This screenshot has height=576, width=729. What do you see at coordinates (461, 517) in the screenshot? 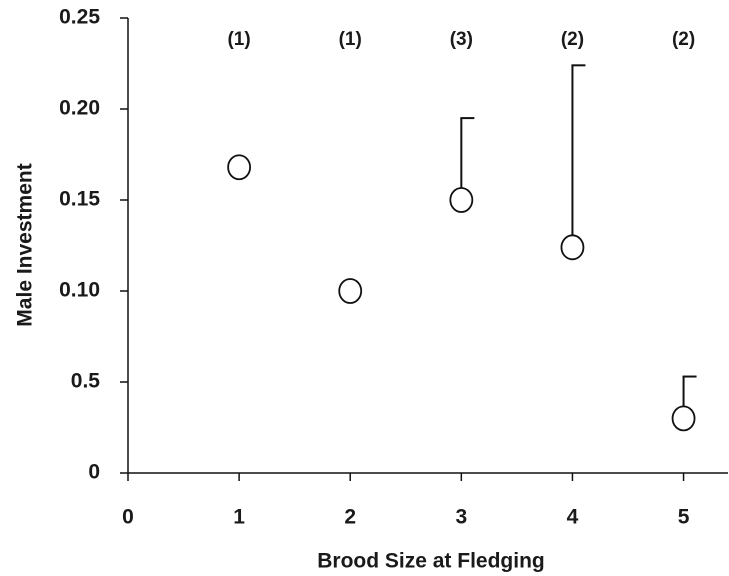
I see `x-tick-label: 3` at bounding box center [461, 517].